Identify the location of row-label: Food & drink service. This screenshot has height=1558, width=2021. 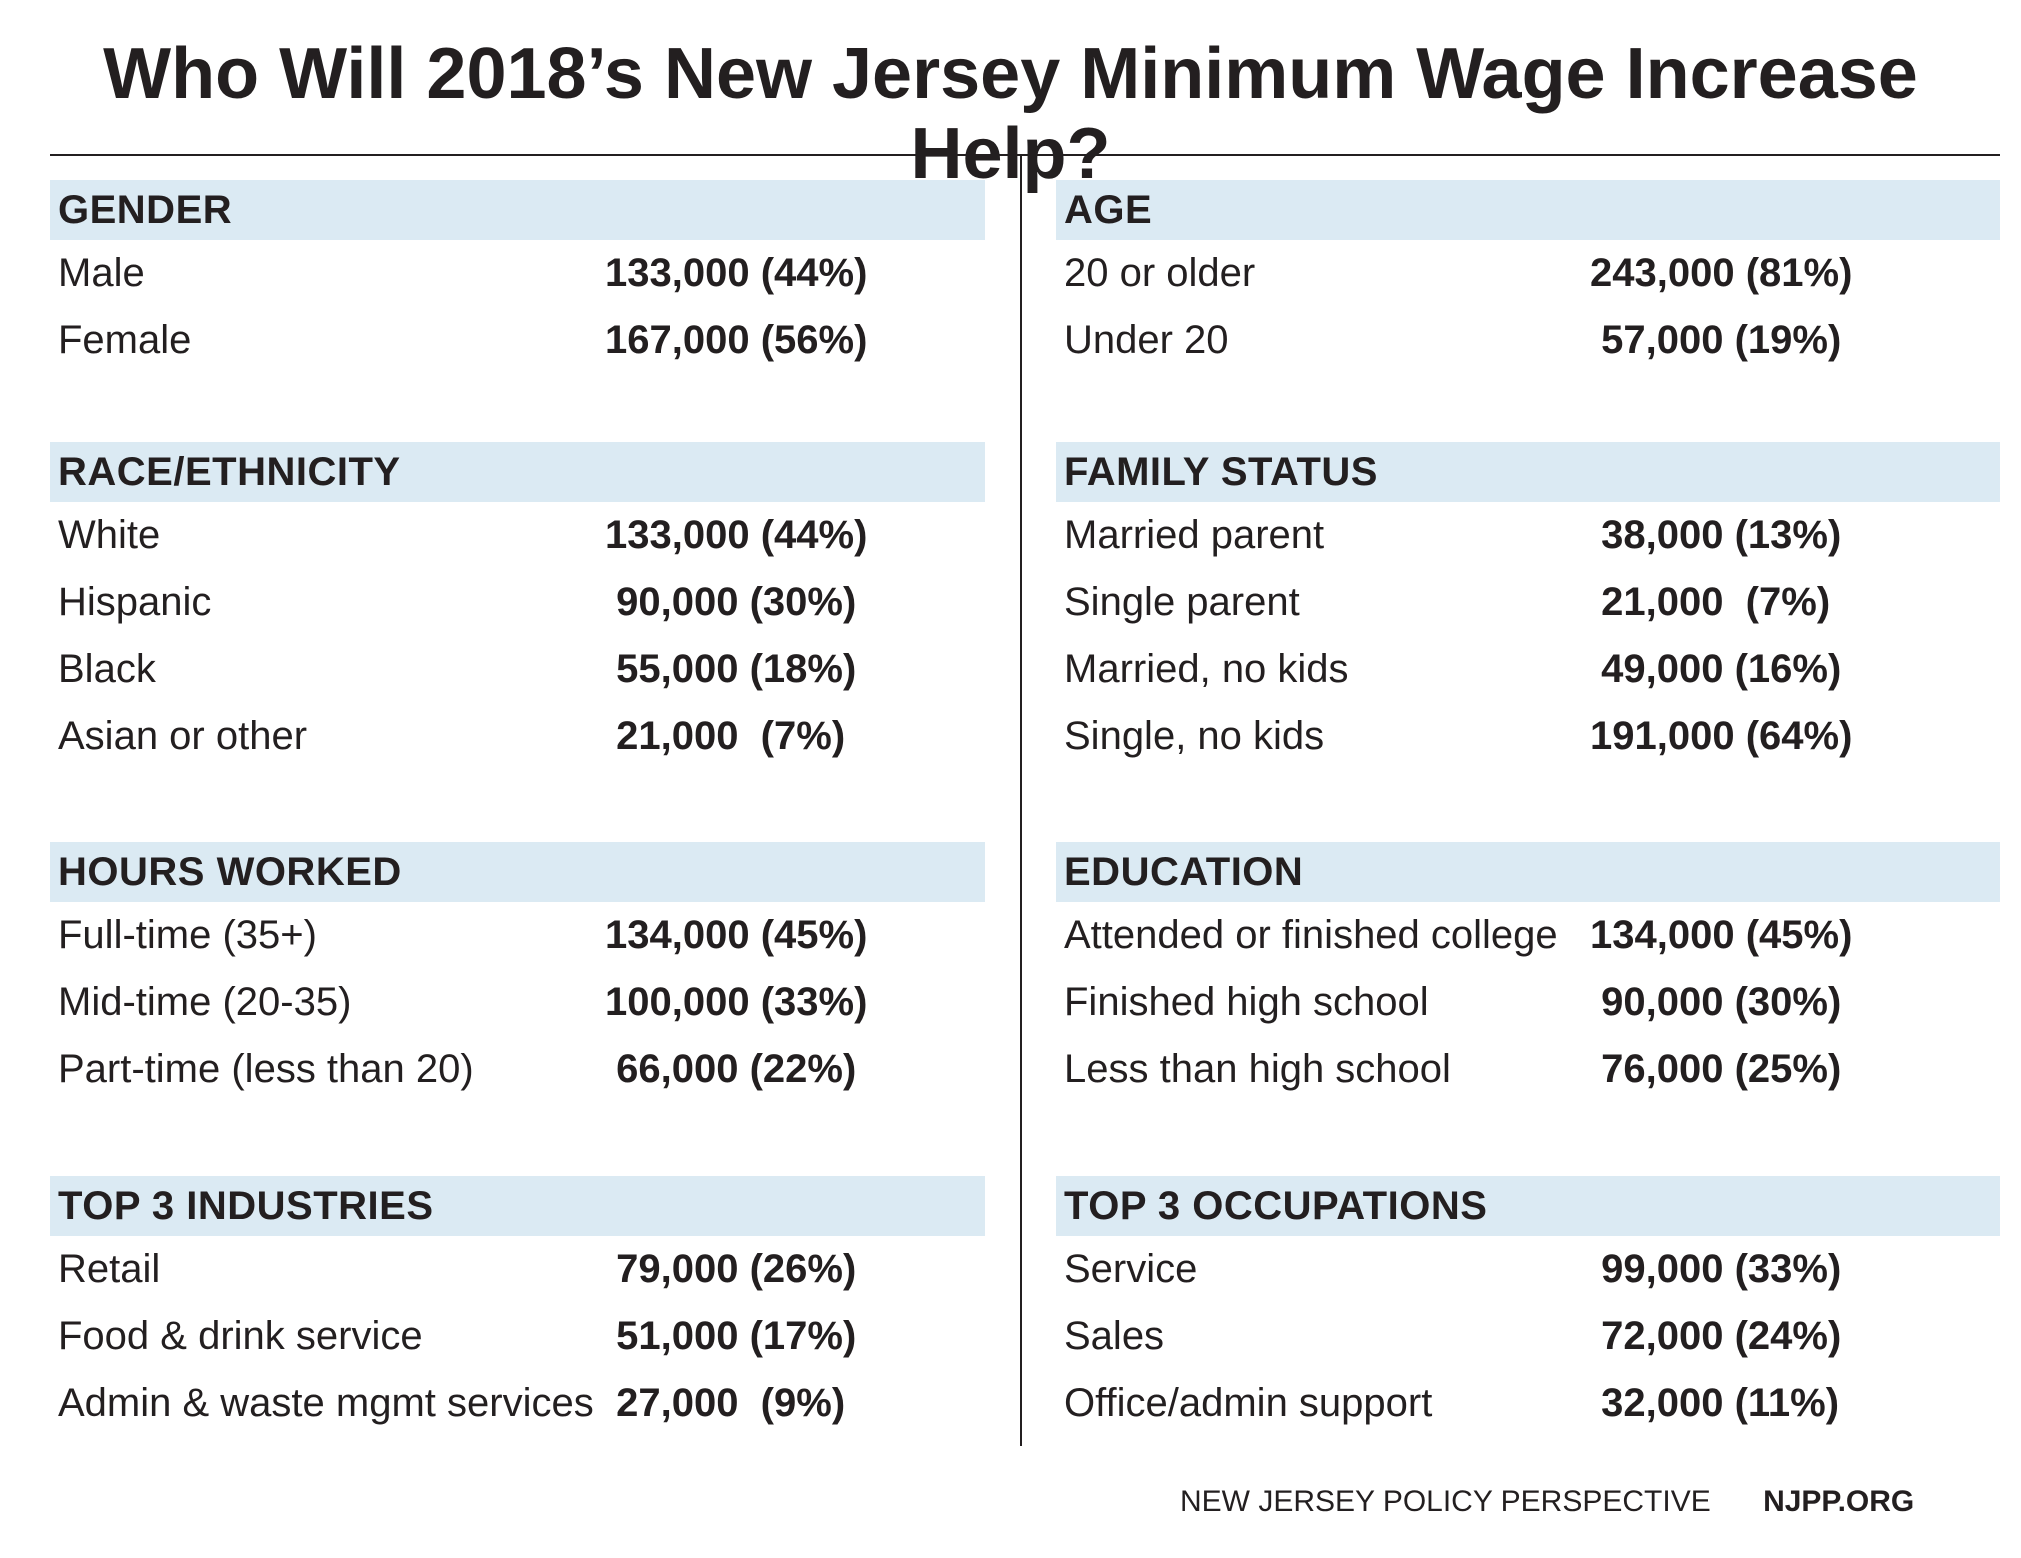
(240, 1336).